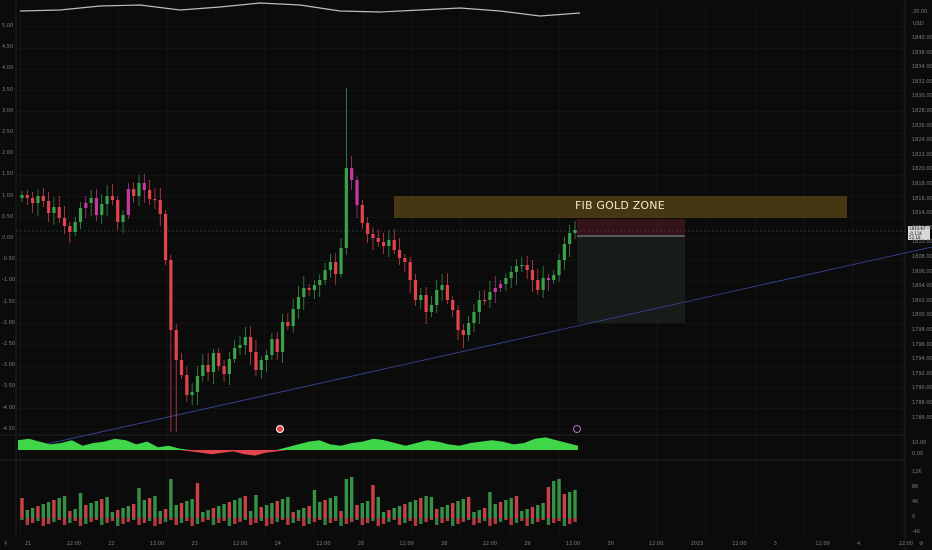 This screenshot has width=932, height=550. I want to click on event-flag-icon, so click(280, 429).